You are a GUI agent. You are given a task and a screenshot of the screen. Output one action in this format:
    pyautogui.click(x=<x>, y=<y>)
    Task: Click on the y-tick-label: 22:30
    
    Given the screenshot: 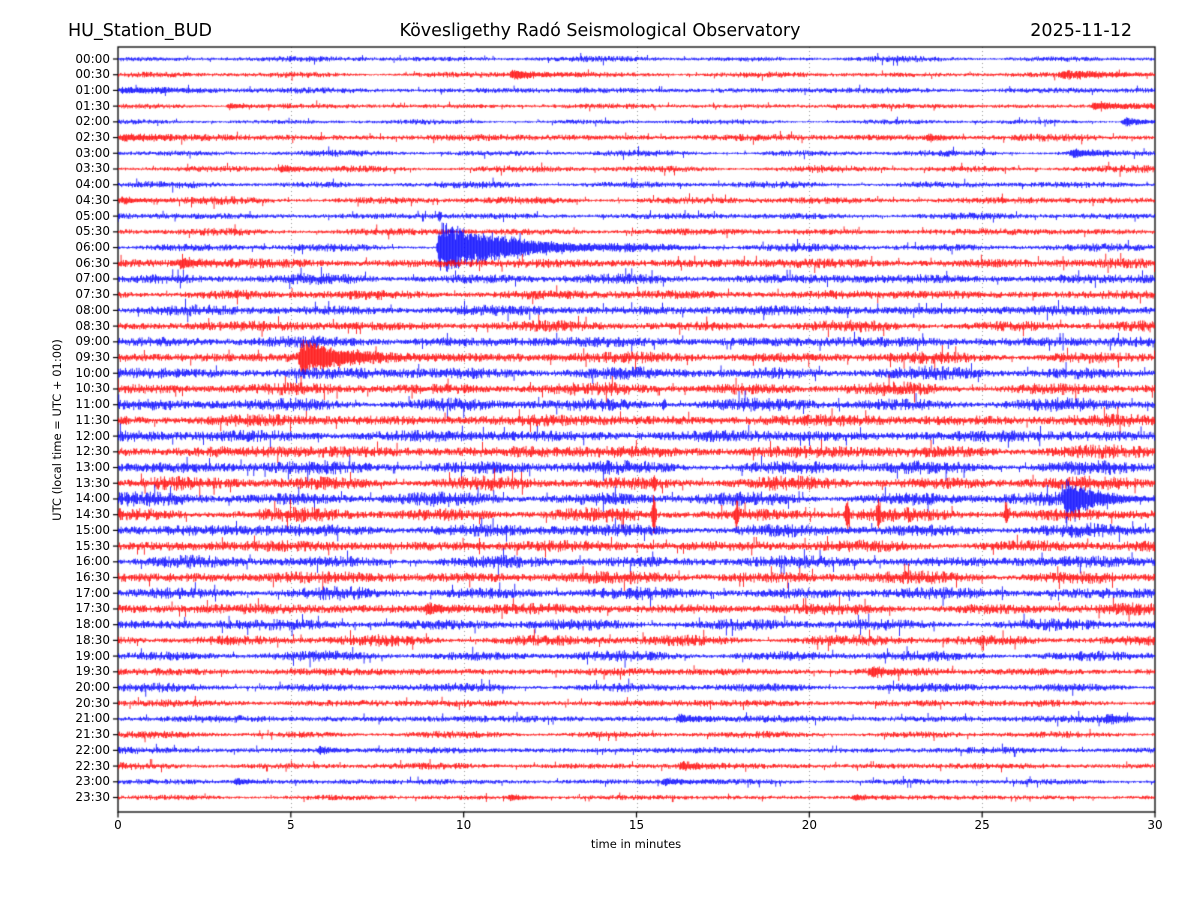 What is the action you would take?
    pyautogui.click(x=92, y=765)
    